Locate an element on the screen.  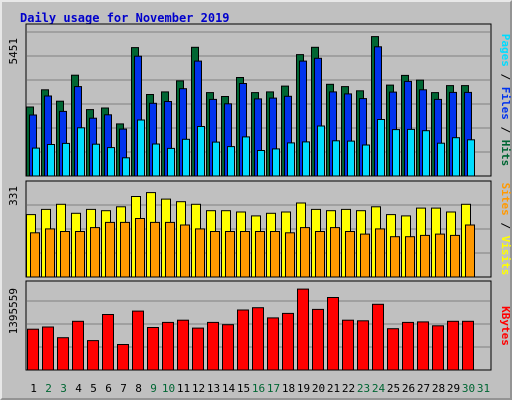
day-label-30: 30 is located at coordinates (468, 388).